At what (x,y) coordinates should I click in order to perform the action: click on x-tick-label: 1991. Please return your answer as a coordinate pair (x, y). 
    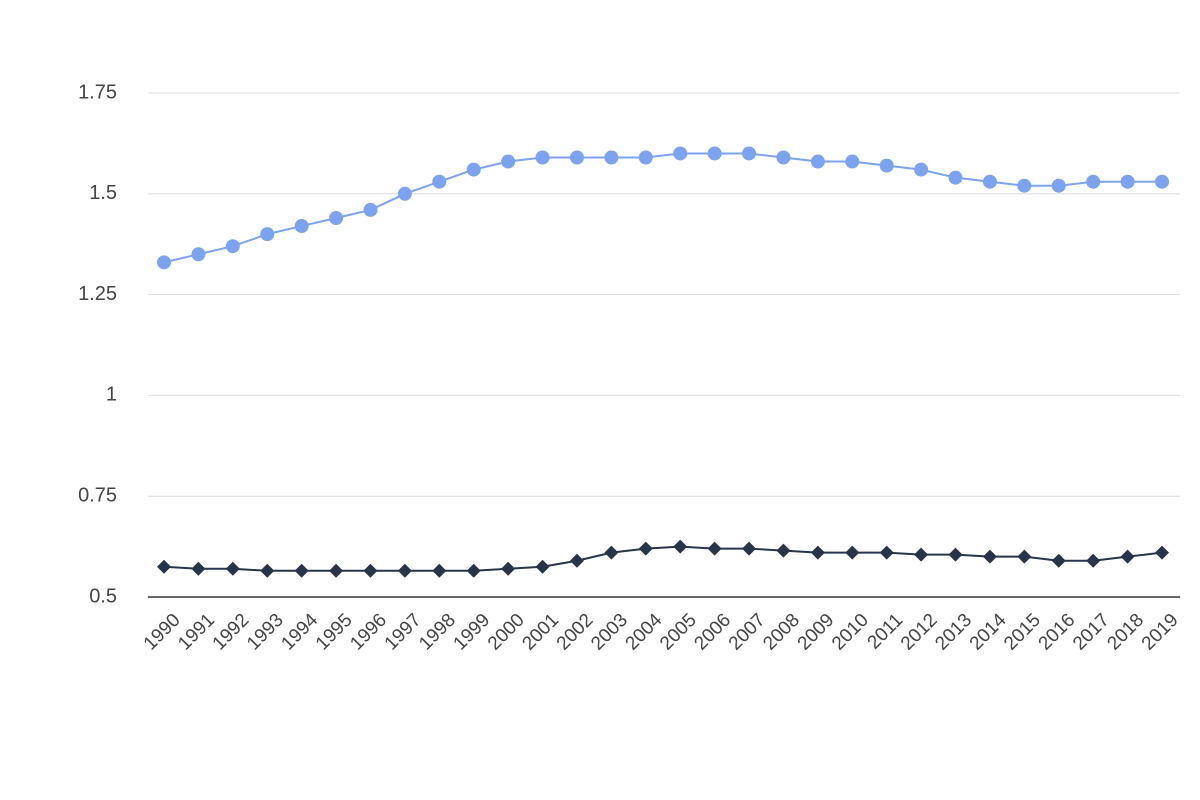
    Looking at the image, I should click on (196, 632).